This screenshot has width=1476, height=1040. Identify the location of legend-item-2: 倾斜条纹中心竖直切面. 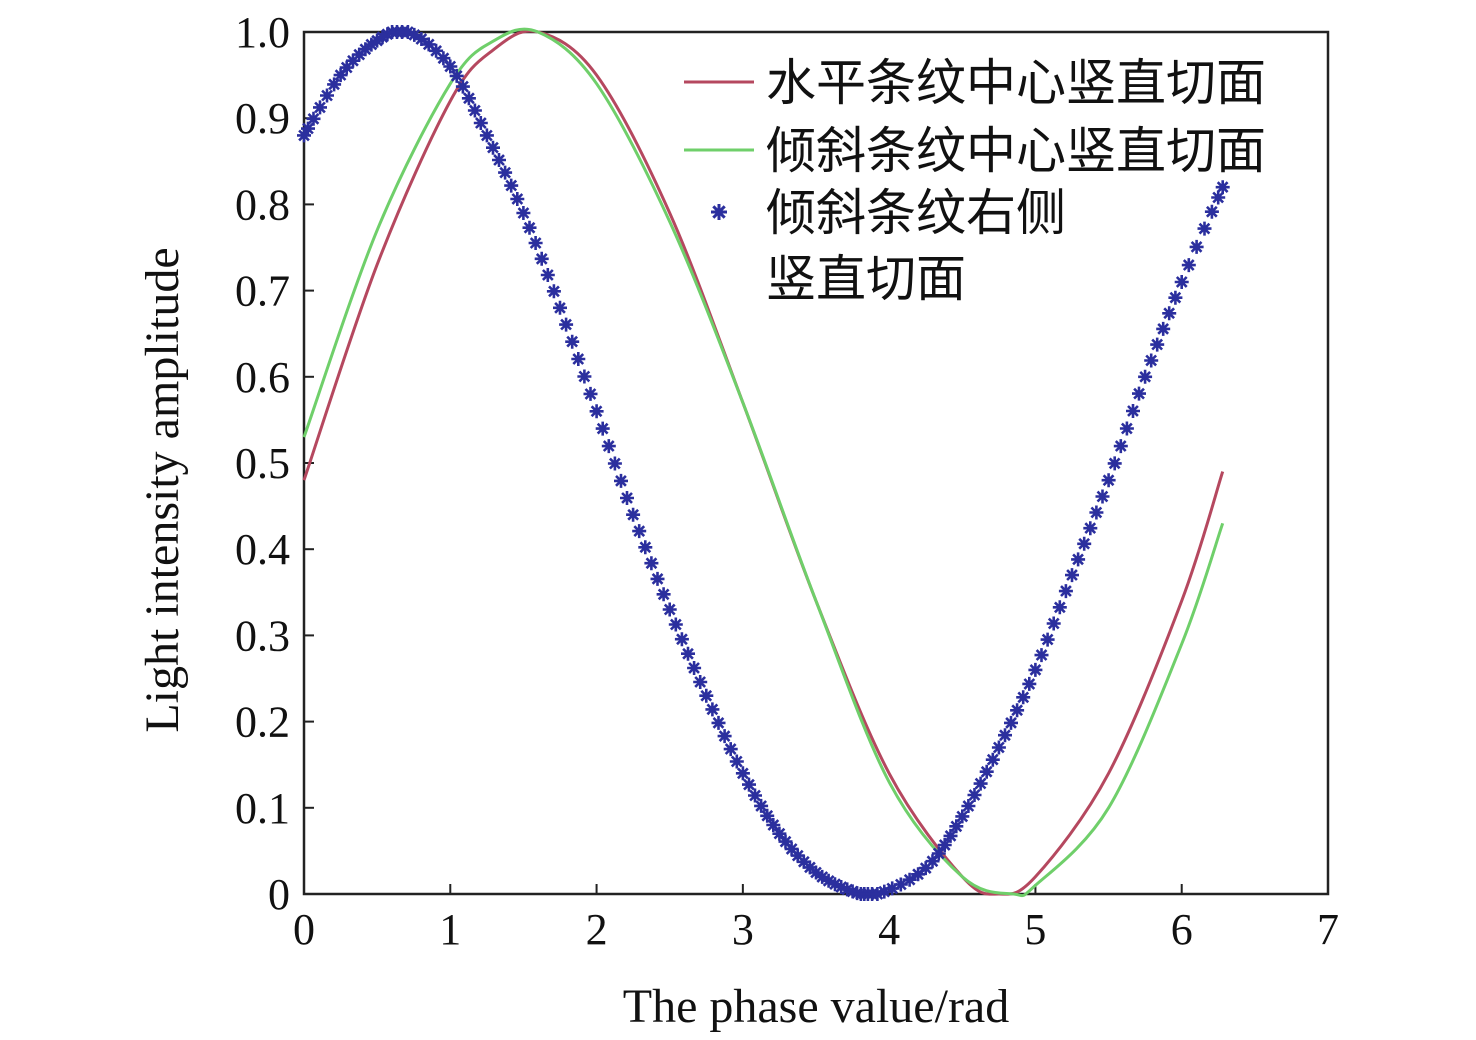
(975, 151).